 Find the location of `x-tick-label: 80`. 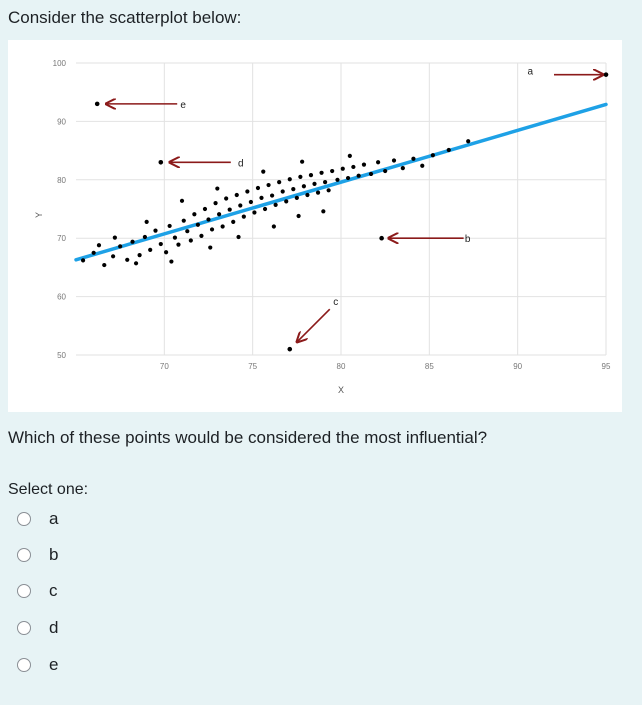

x-tick-label: 80 is located at coordinates (341, 366).